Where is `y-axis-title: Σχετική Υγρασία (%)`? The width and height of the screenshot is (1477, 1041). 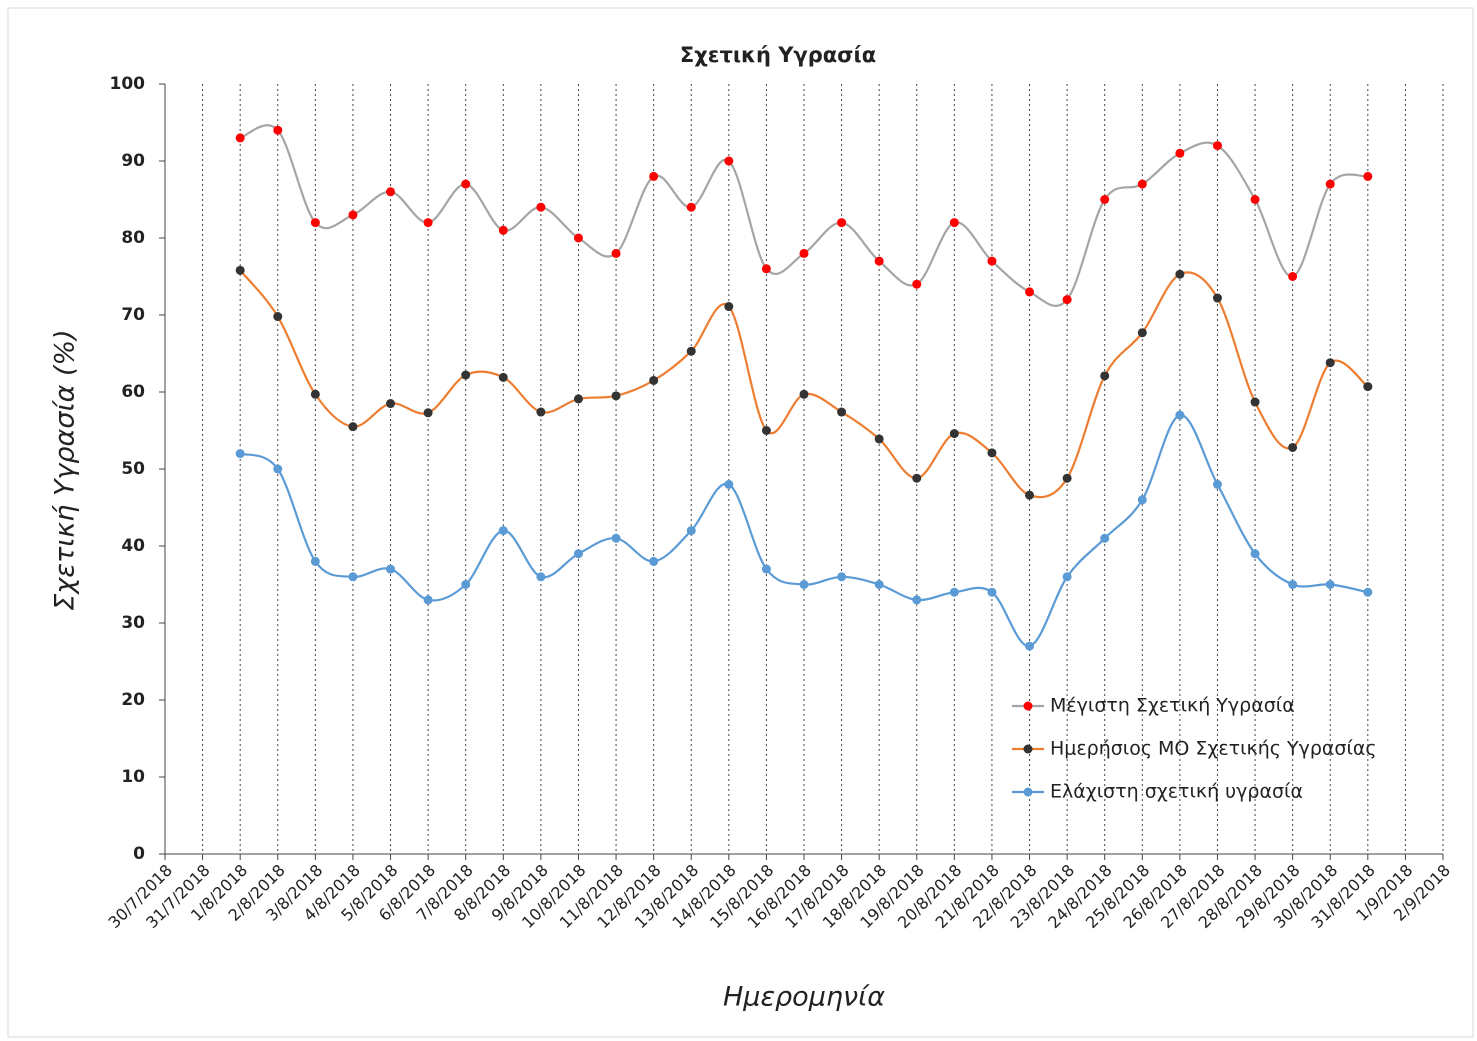 y-axis-title: Σχετική Υγρασία (%) is located at coordinates (65, 469).